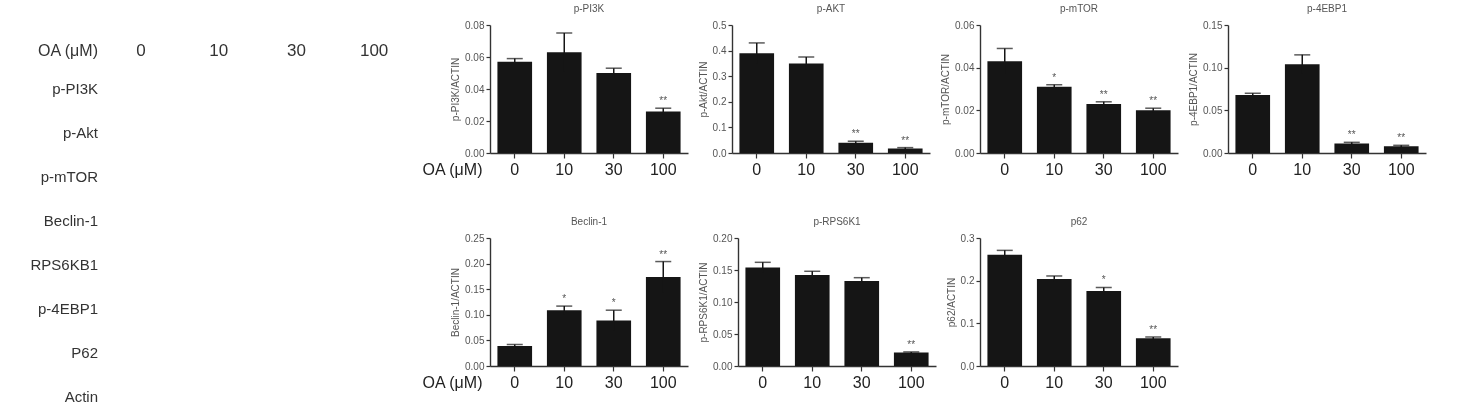  Describe the element at coordinates (456, 302) in the screenshot. I see `y-axis-title: Beclin-1/ACTIN` at that location.